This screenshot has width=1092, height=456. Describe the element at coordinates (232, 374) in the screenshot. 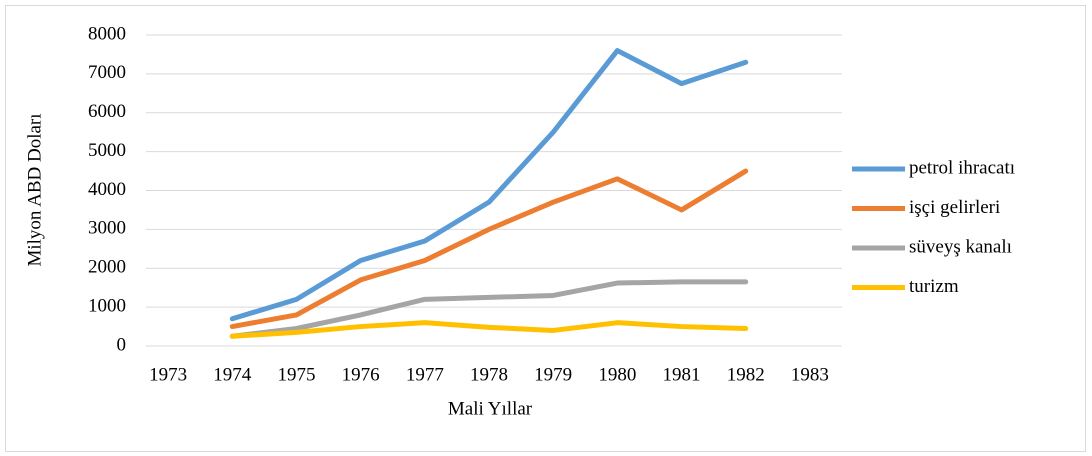

I see `x-tick-label: 1974` at that location.